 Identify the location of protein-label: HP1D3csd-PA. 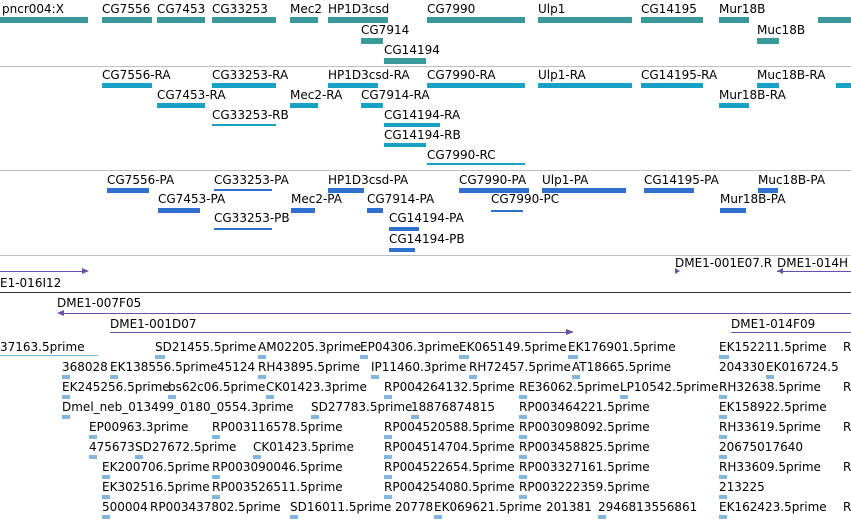
(368, 180).